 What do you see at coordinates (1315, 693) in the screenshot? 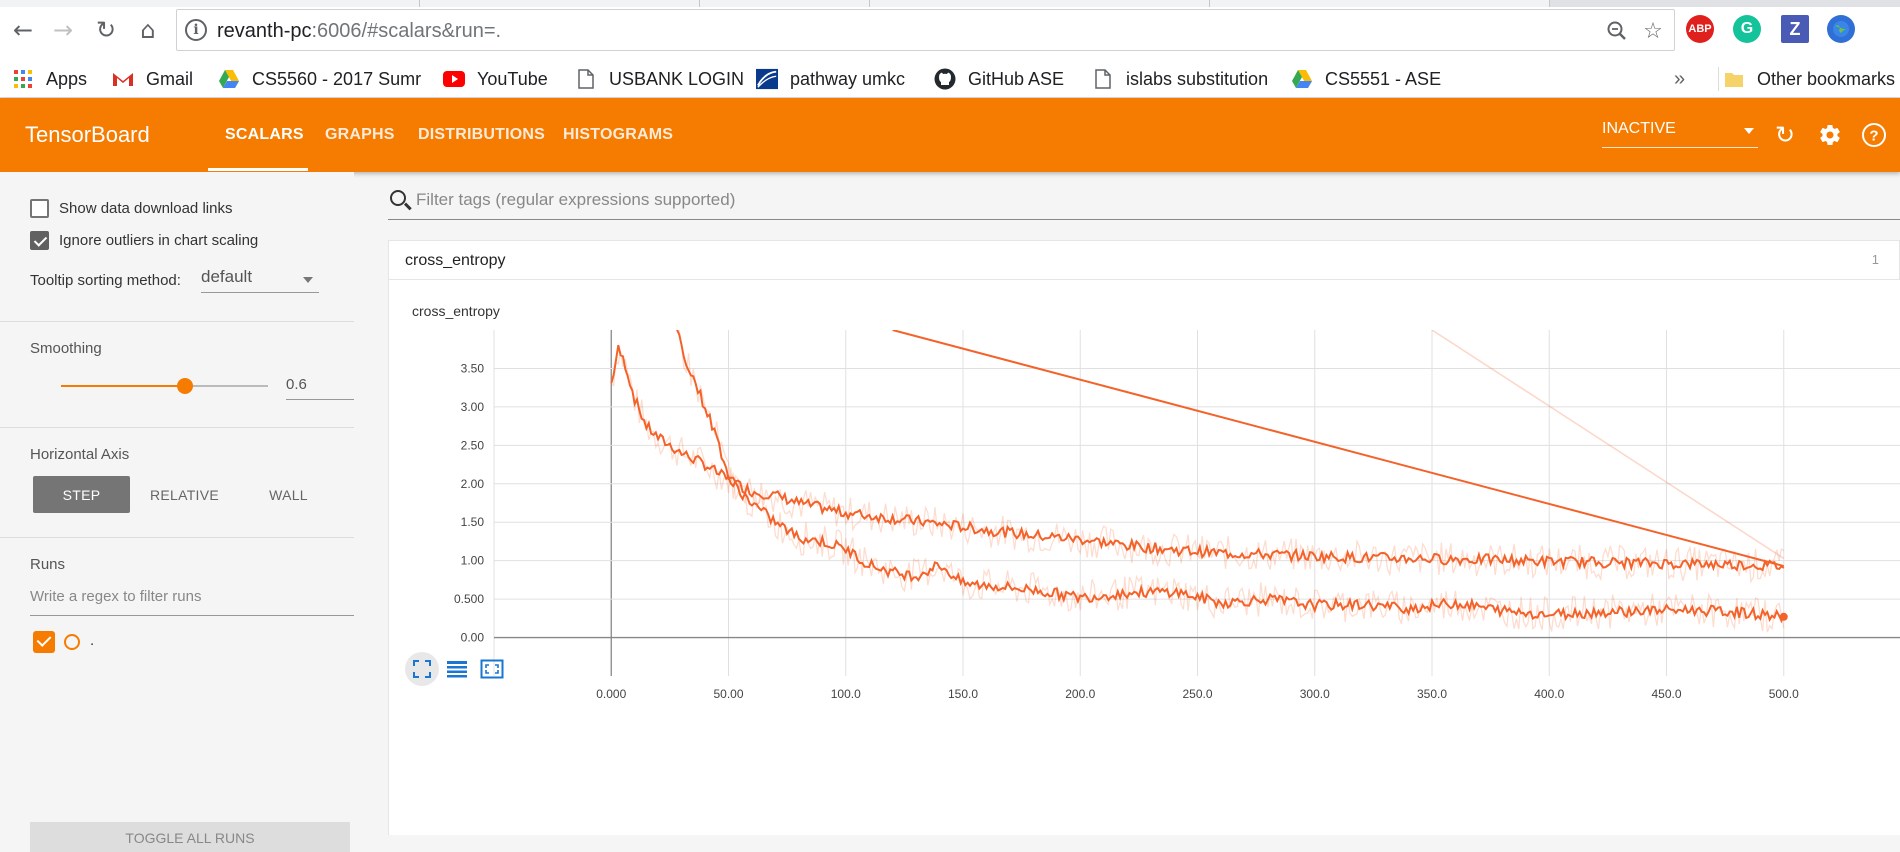
I see `x-tick-label: 300.0` at bounding box center [1315, 693].